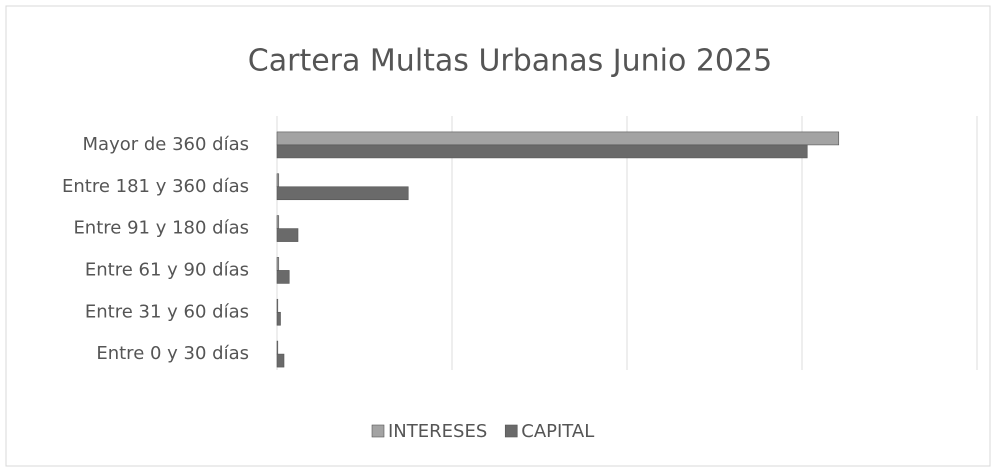  Describe the element at coordinates (167, 269) in the screenshot. I see `y-tick-label: Entre 61 y 90 días` at that location.